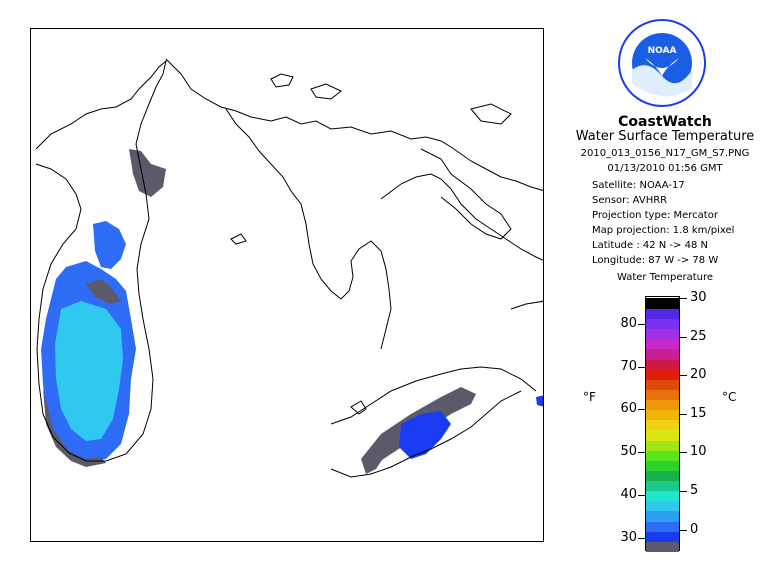 Image resolution: width=782 pixels, height=572 pixels. I want to click on lake-nipissing, so click(491, 114).